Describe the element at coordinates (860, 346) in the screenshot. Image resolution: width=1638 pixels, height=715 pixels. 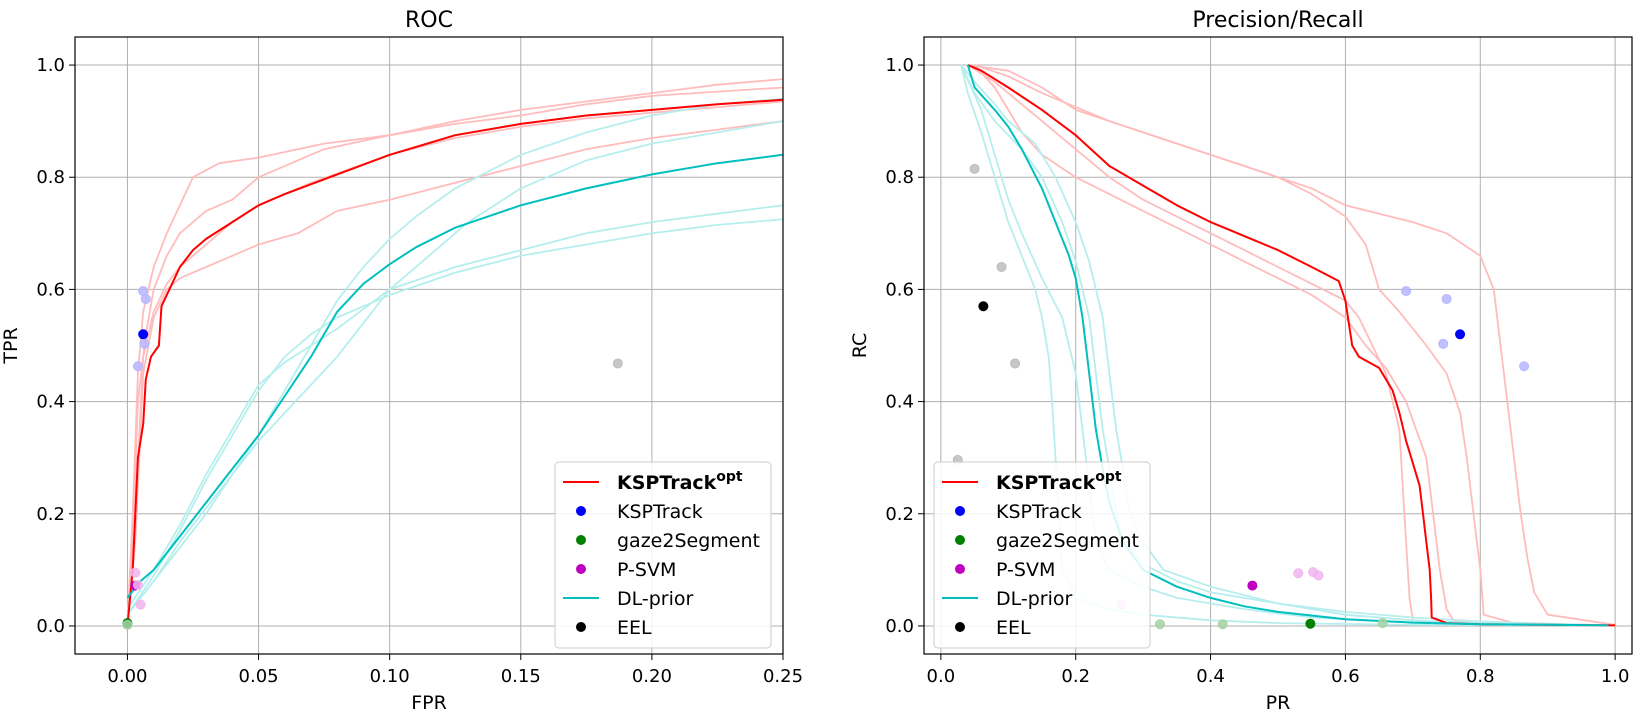
I see `y-axis-label: RC` at that location.